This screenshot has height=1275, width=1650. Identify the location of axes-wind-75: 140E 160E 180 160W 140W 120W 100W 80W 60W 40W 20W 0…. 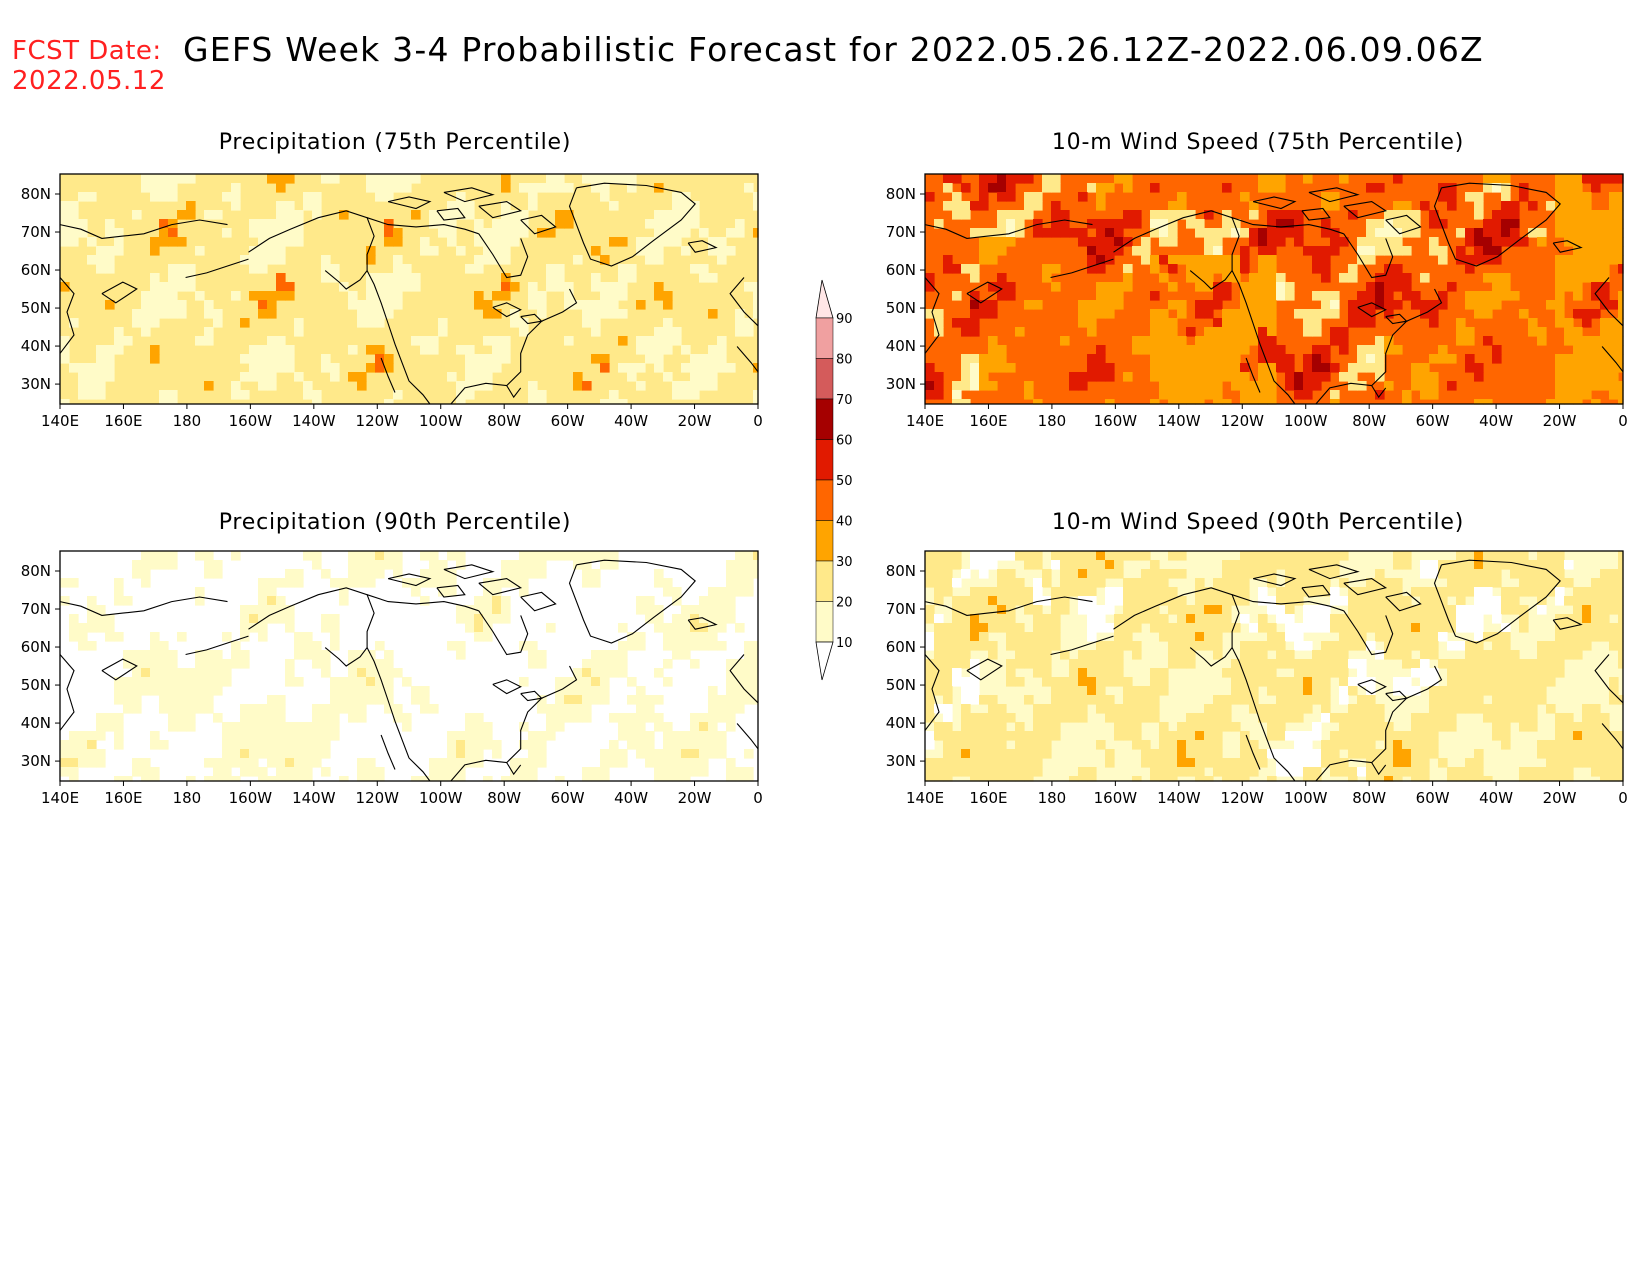
(1257, 301).